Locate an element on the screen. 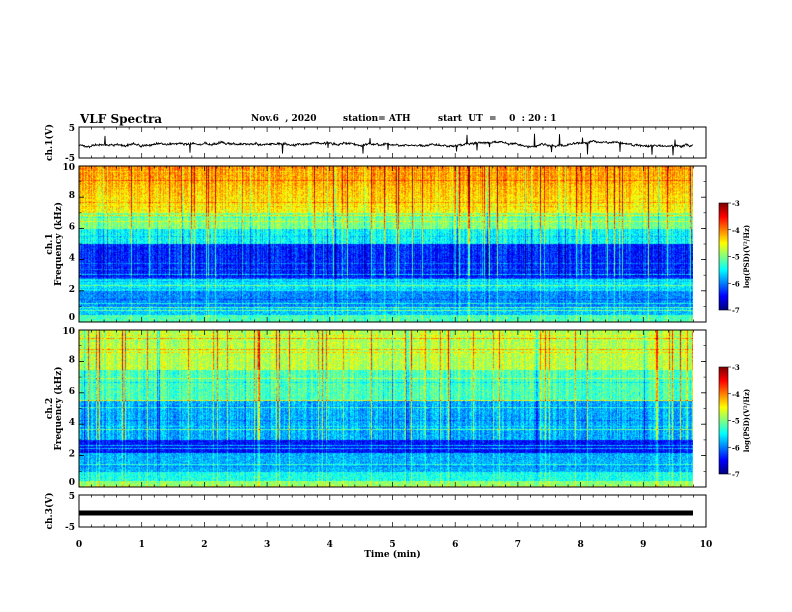 The height and width of the screenshot is (612, 792). y-axis-label: ch.2 is located at coordinates (50, 408).